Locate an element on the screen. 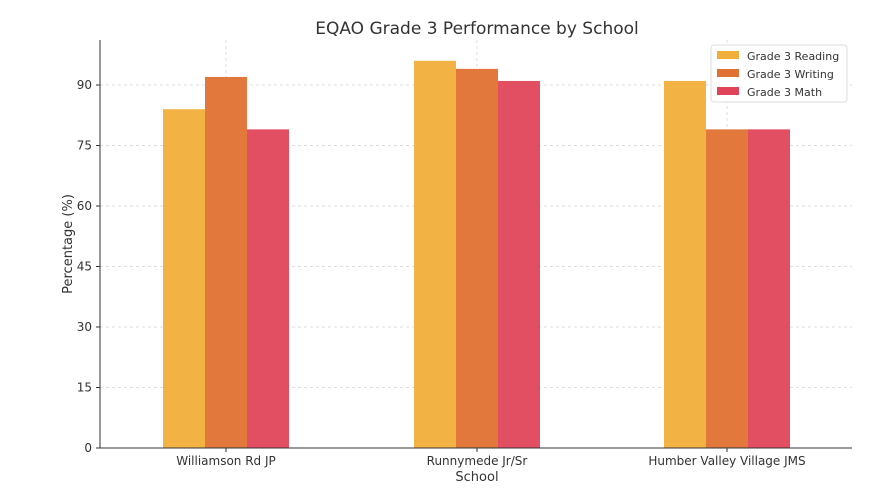  x-tick-label: Runnymede Jr/Sr is located at coordinates (477, 461).